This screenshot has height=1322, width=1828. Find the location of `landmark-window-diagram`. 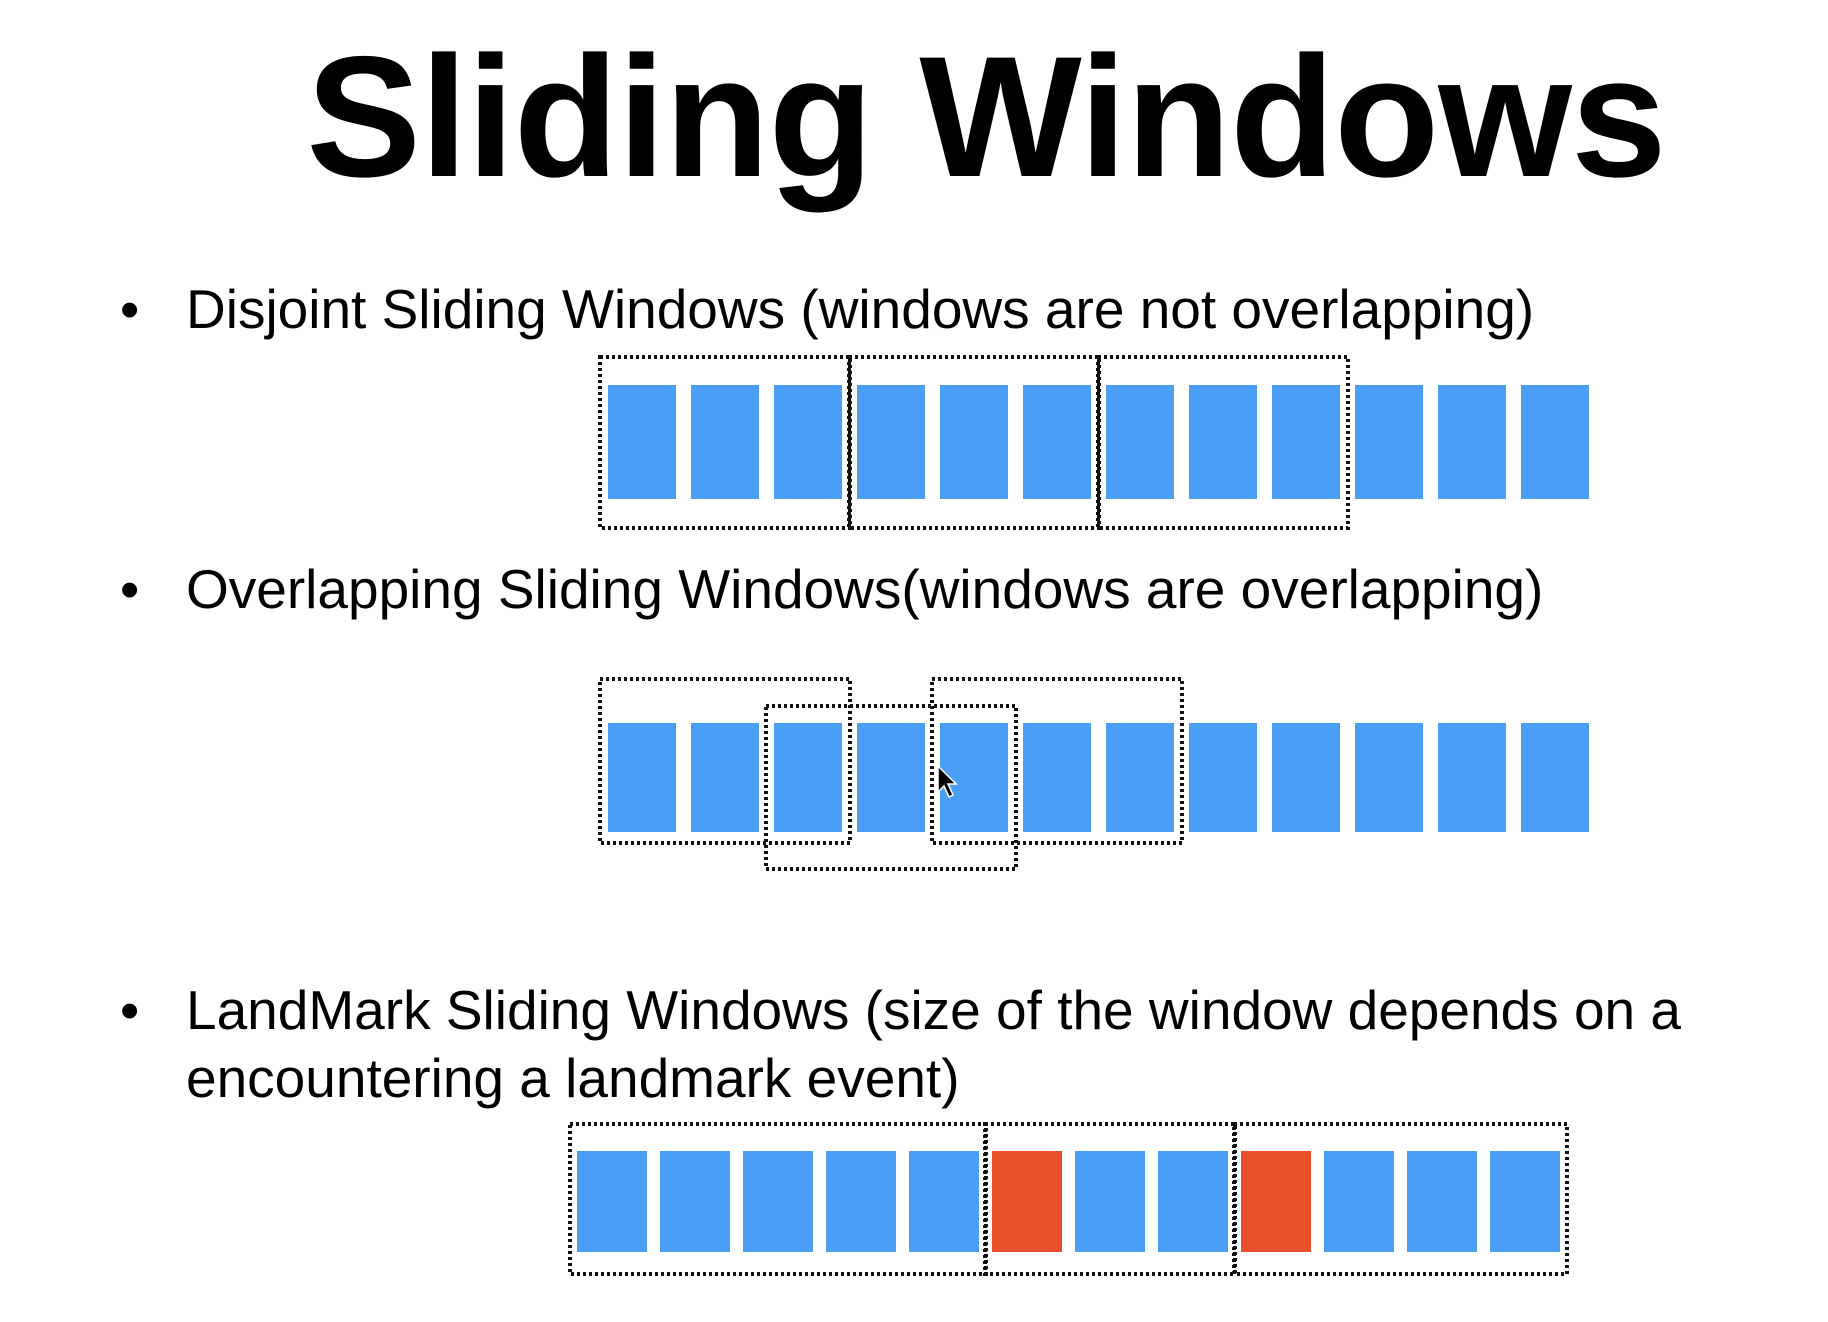

landmark-window-diagram is located at coordinates (1068, 1199).